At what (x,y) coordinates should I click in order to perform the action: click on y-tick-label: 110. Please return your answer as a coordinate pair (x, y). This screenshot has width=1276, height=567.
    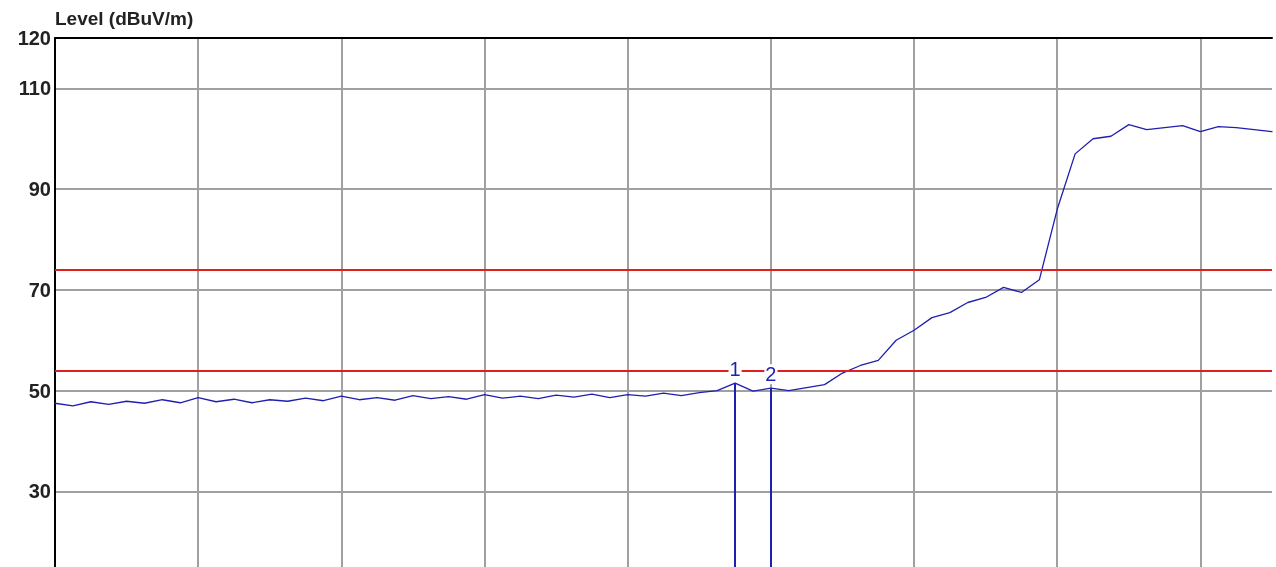
    Looking at the image, I should click on (34, 88).